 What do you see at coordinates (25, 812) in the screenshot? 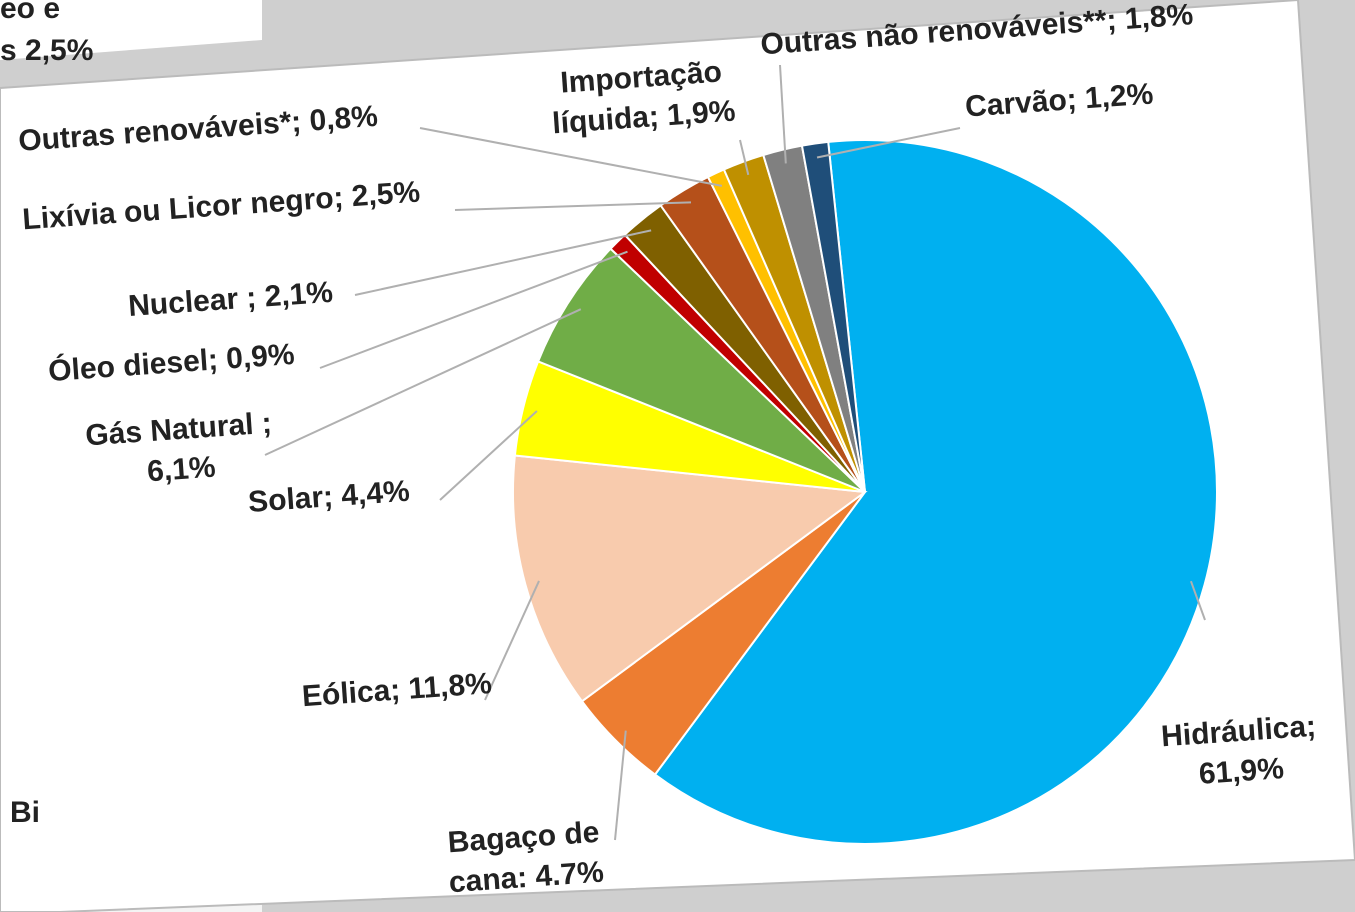
I see `fragment: Bi` at bounding box center [25, 812].